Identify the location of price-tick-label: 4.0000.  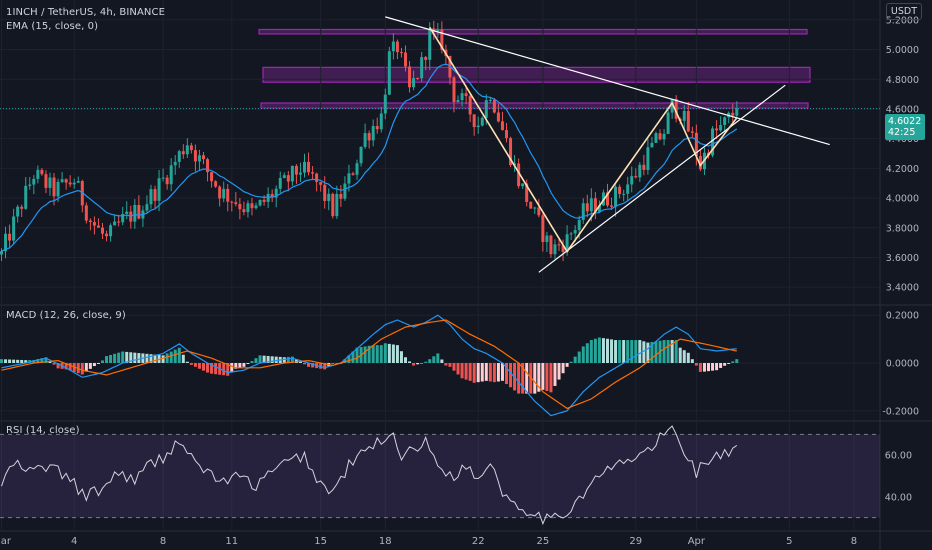
(902, 199).